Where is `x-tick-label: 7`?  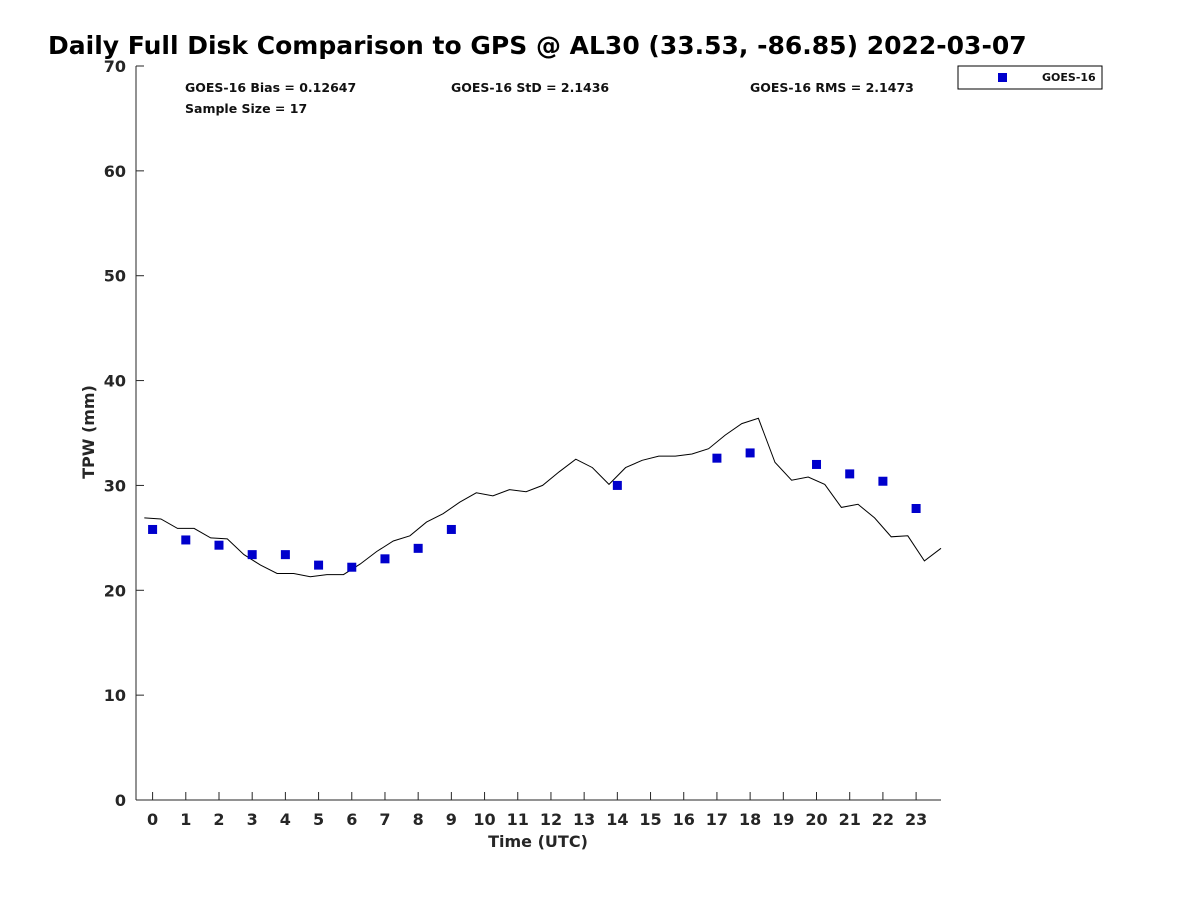
x-tick-label: 7 is located at coordinates (384, 819).